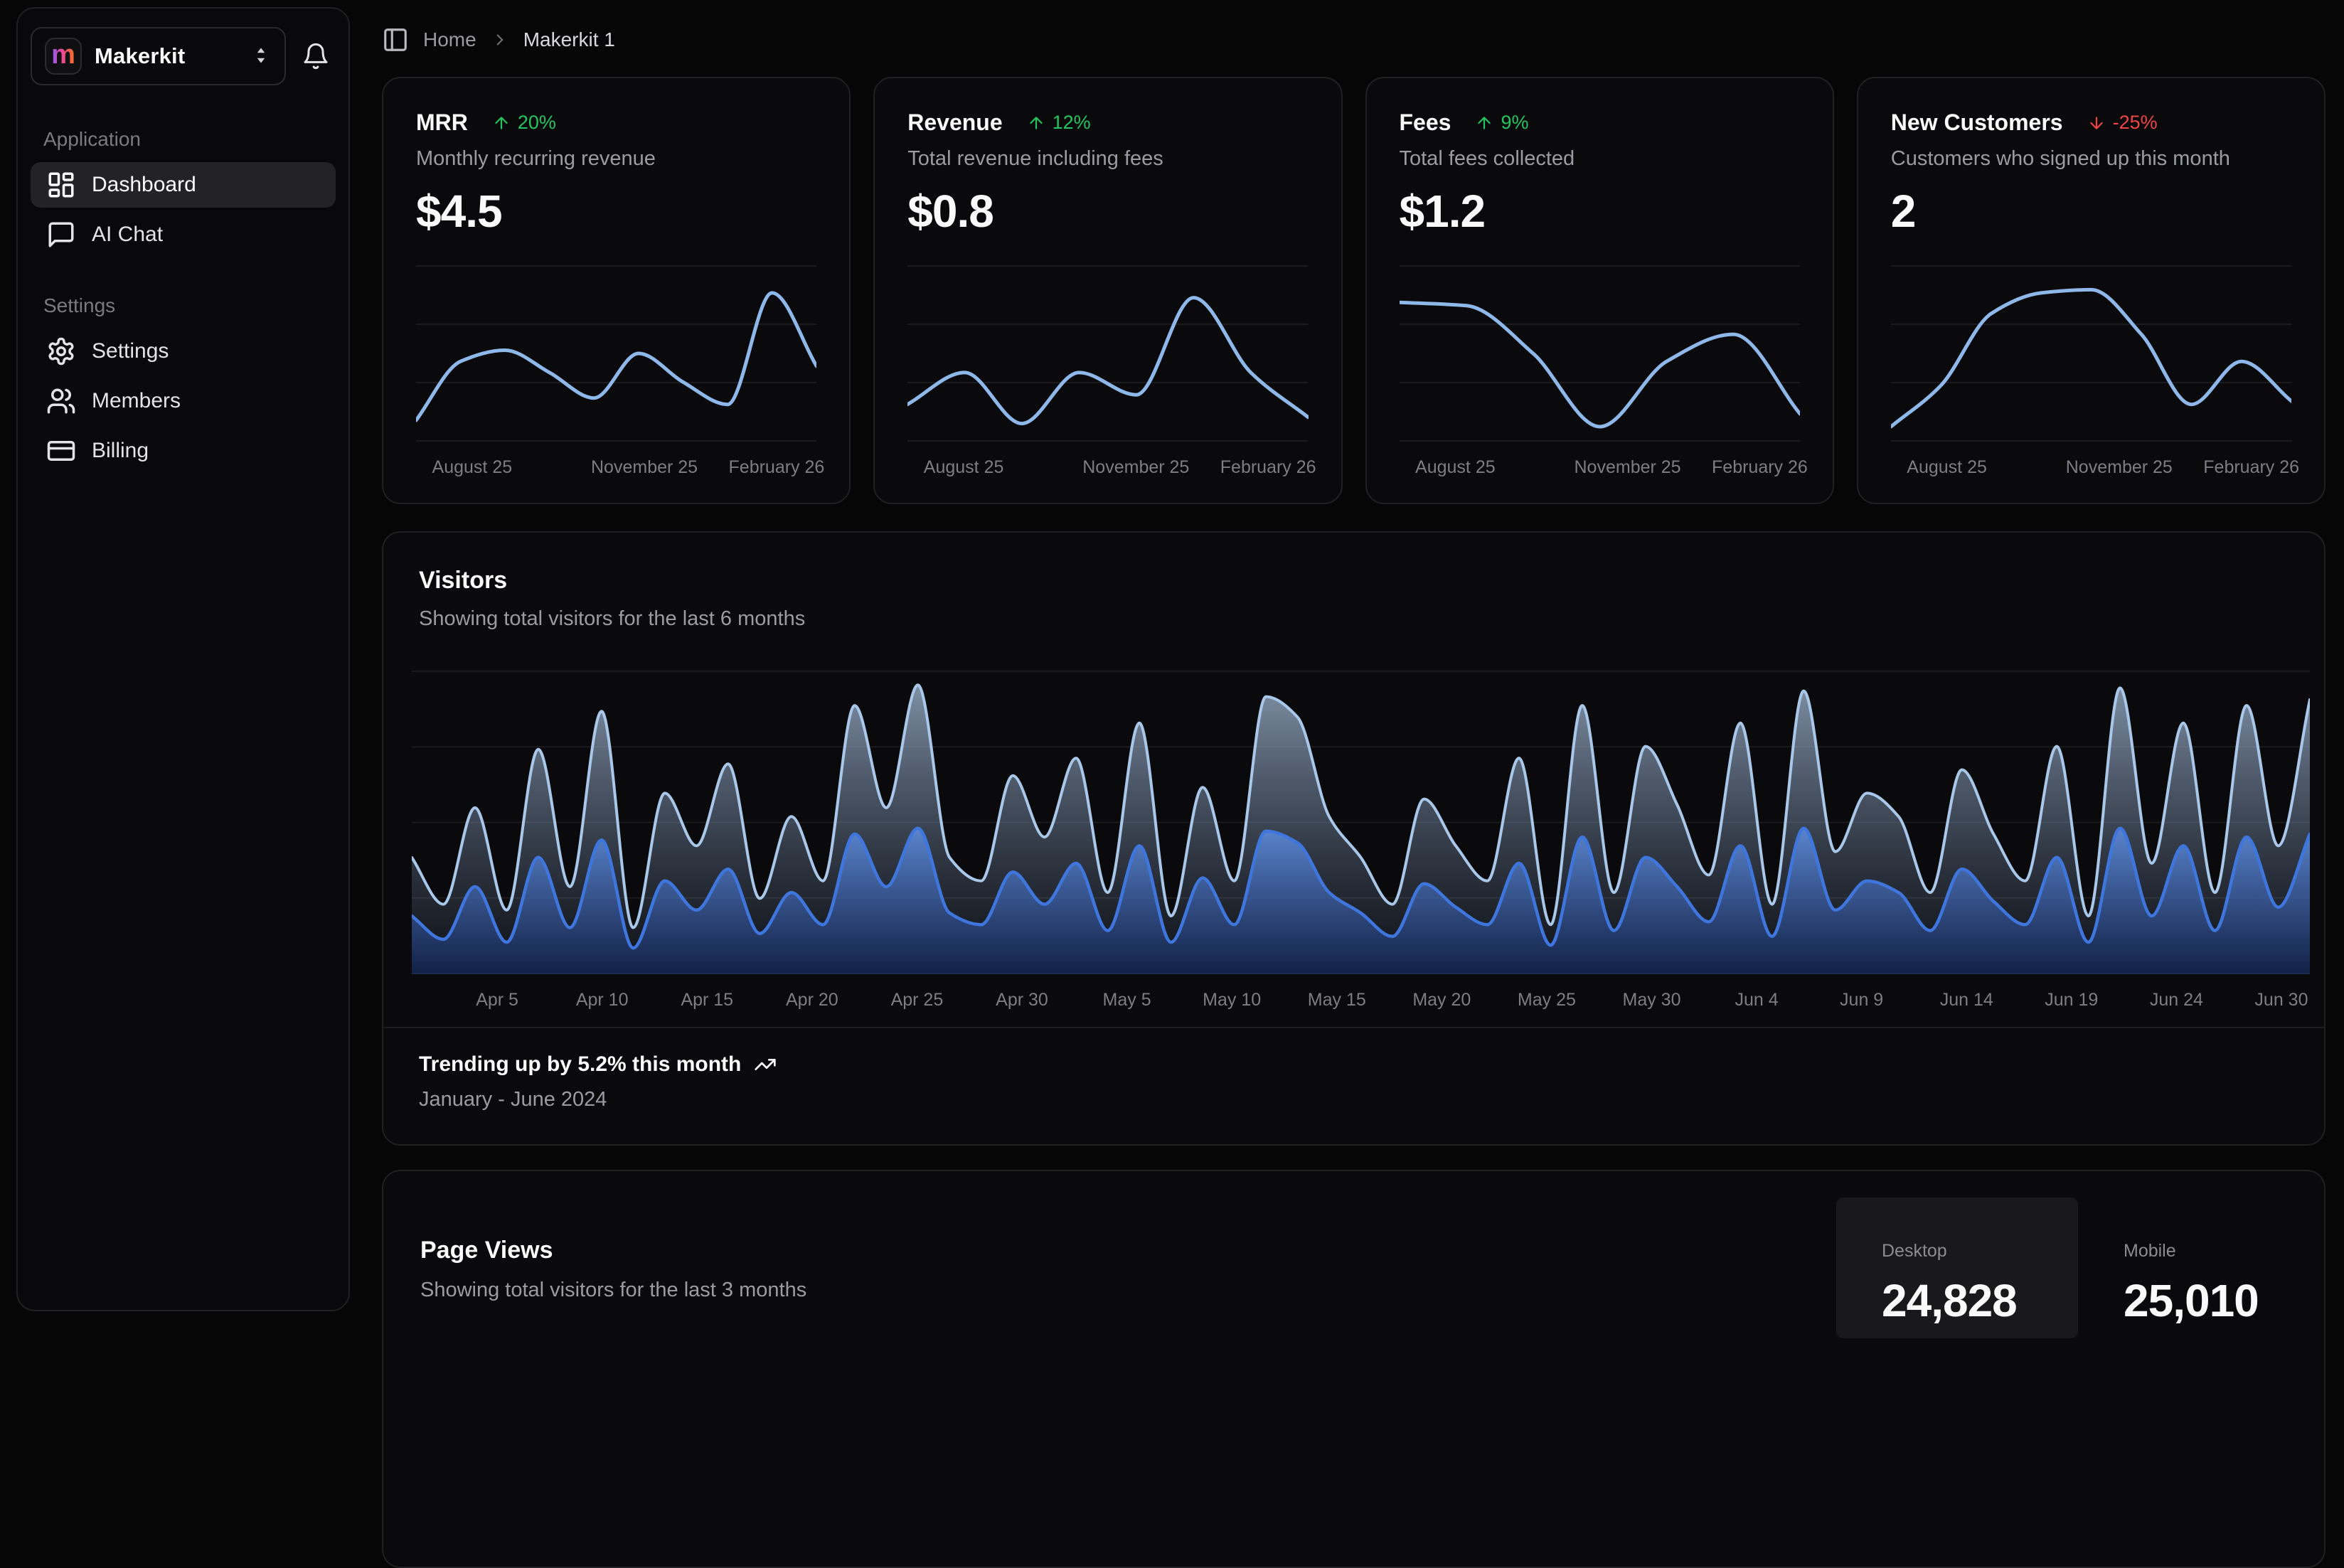 This screenshot has height=1568, width=2344. I want to click on workspace-switcher-button: m Makerkit, so click(158, 56).